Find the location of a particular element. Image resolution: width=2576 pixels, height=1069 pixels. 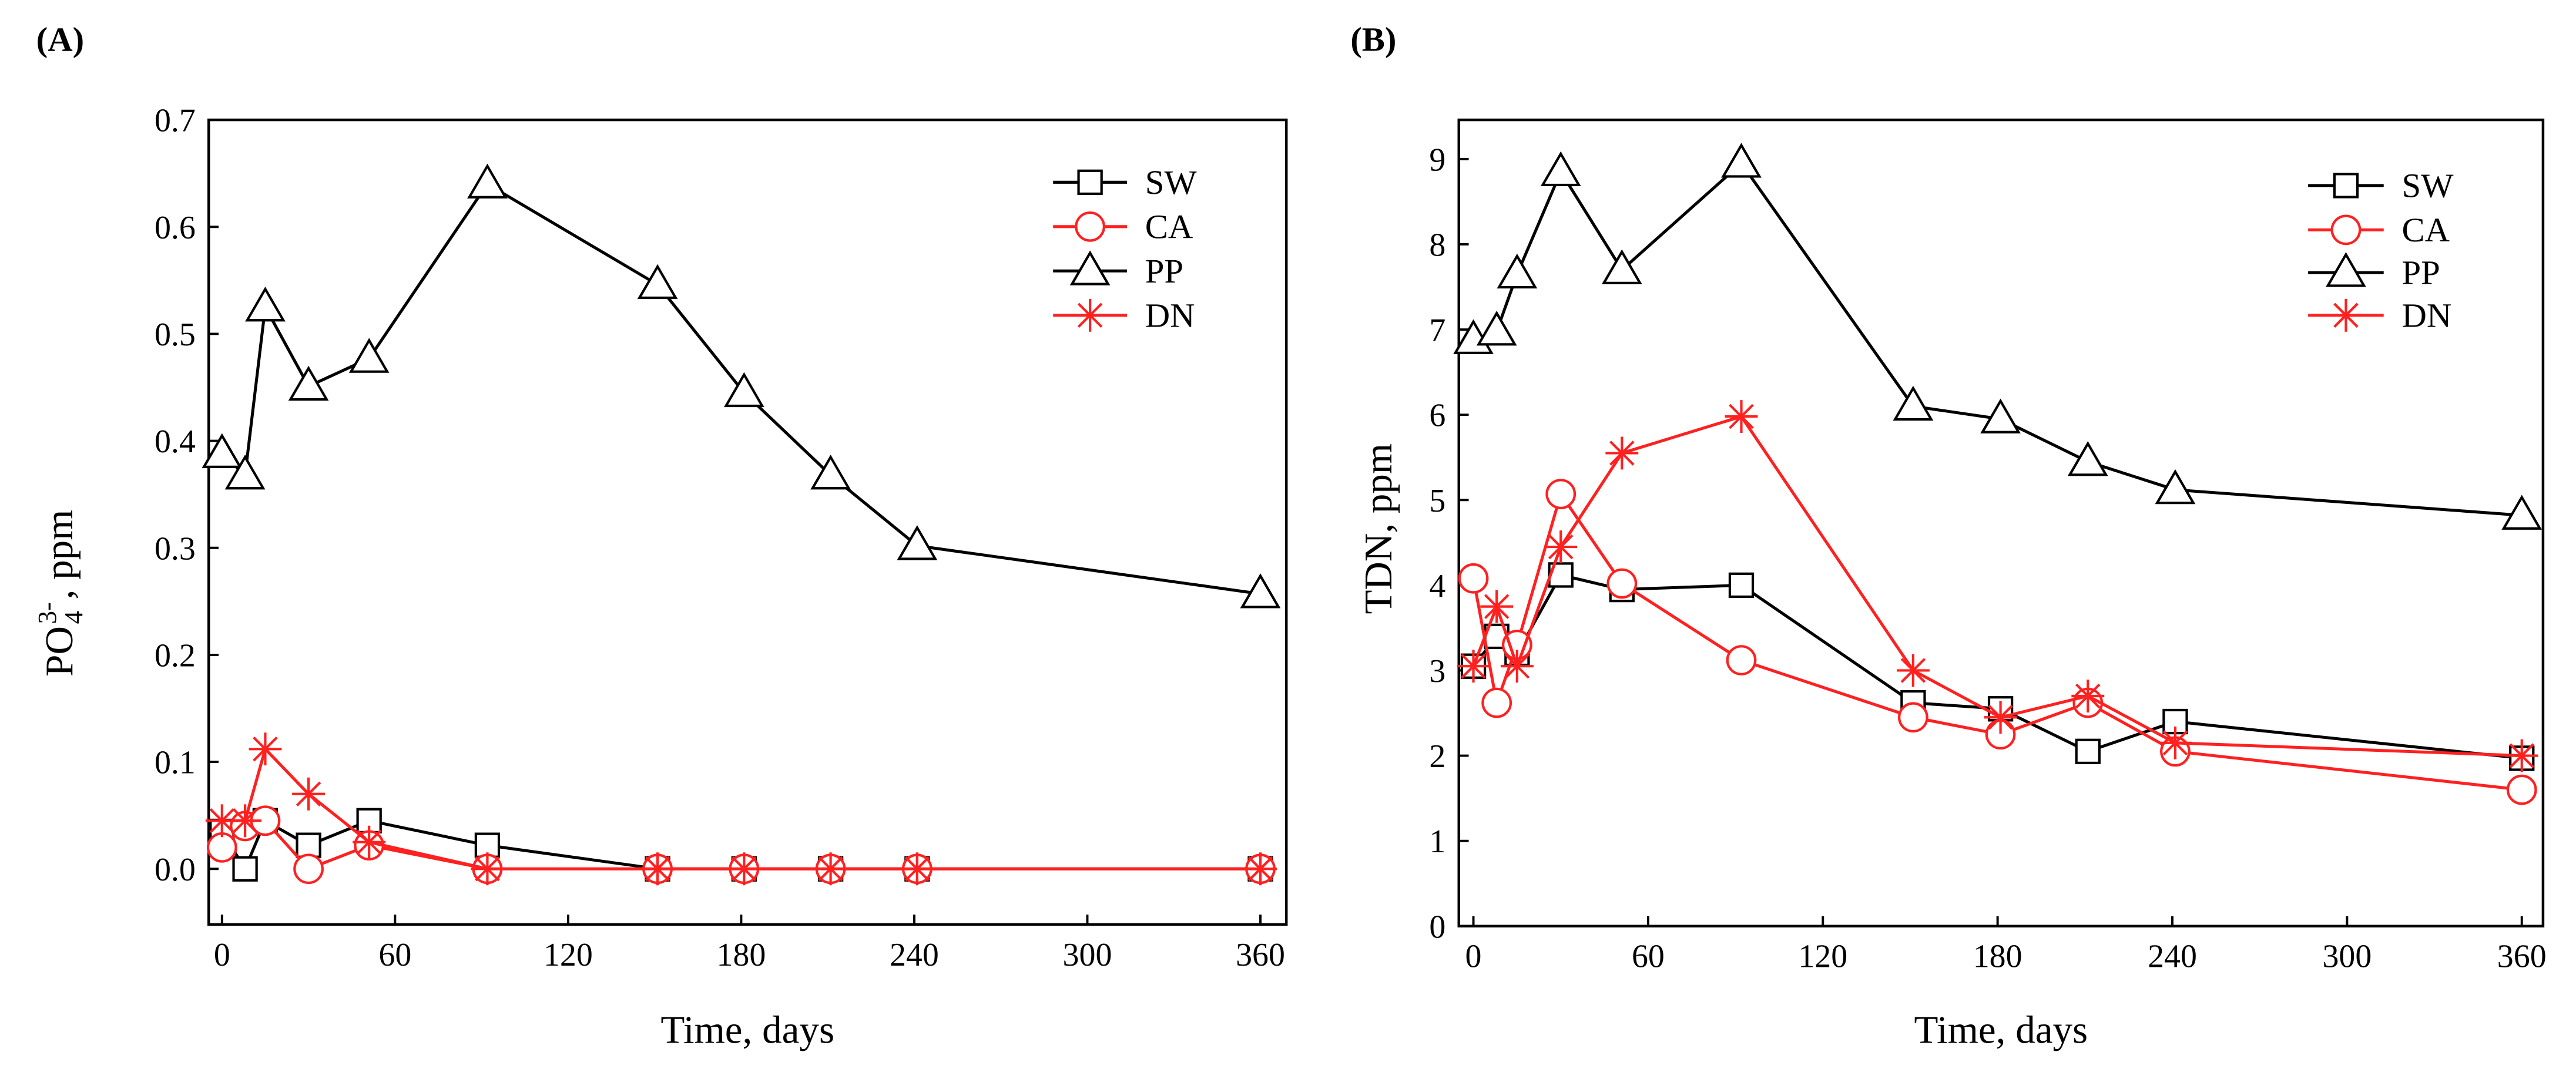

y-axis-label-b: TDN, ppm is located at coordinates (1378, 528).